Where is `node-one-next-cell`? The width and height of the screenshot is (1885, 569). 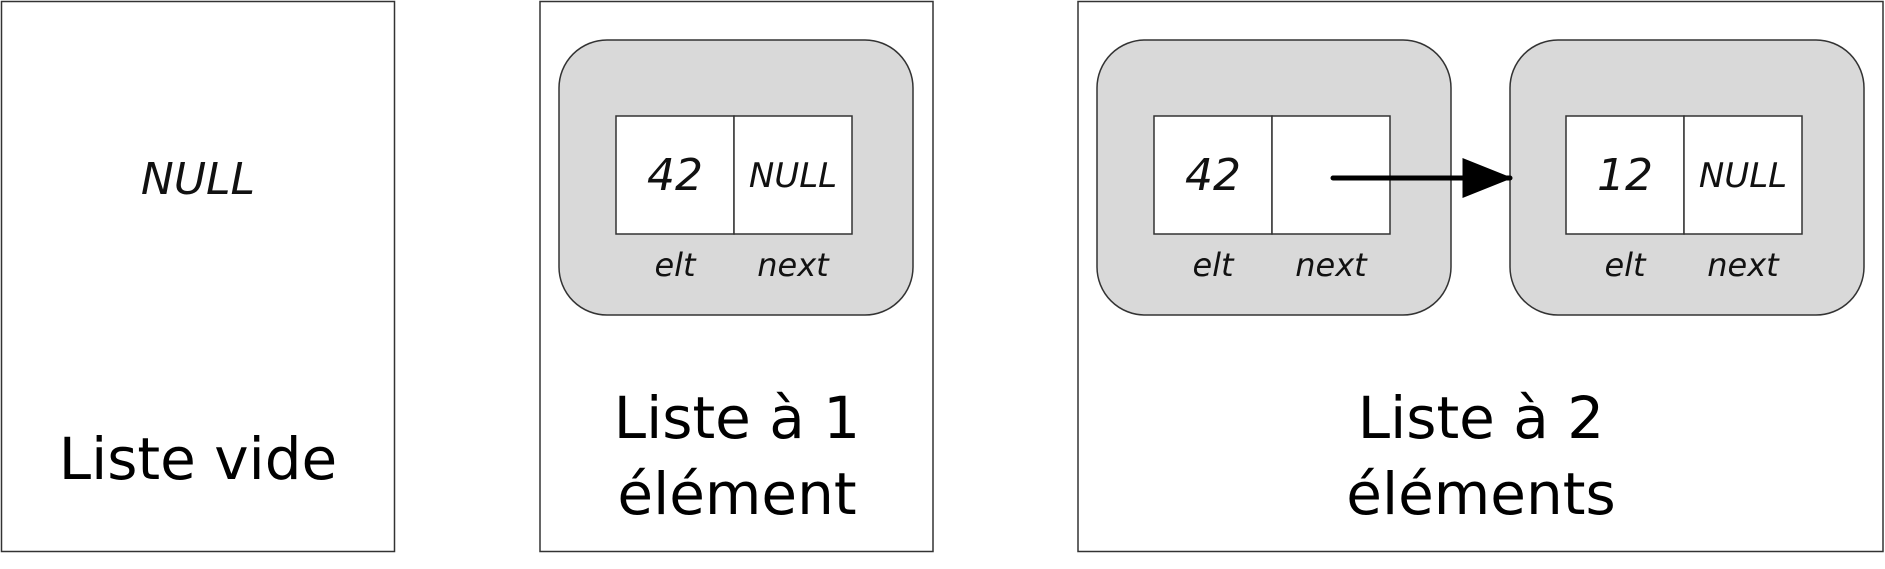
node-one-next-cell is located at coordinates (793, 175).